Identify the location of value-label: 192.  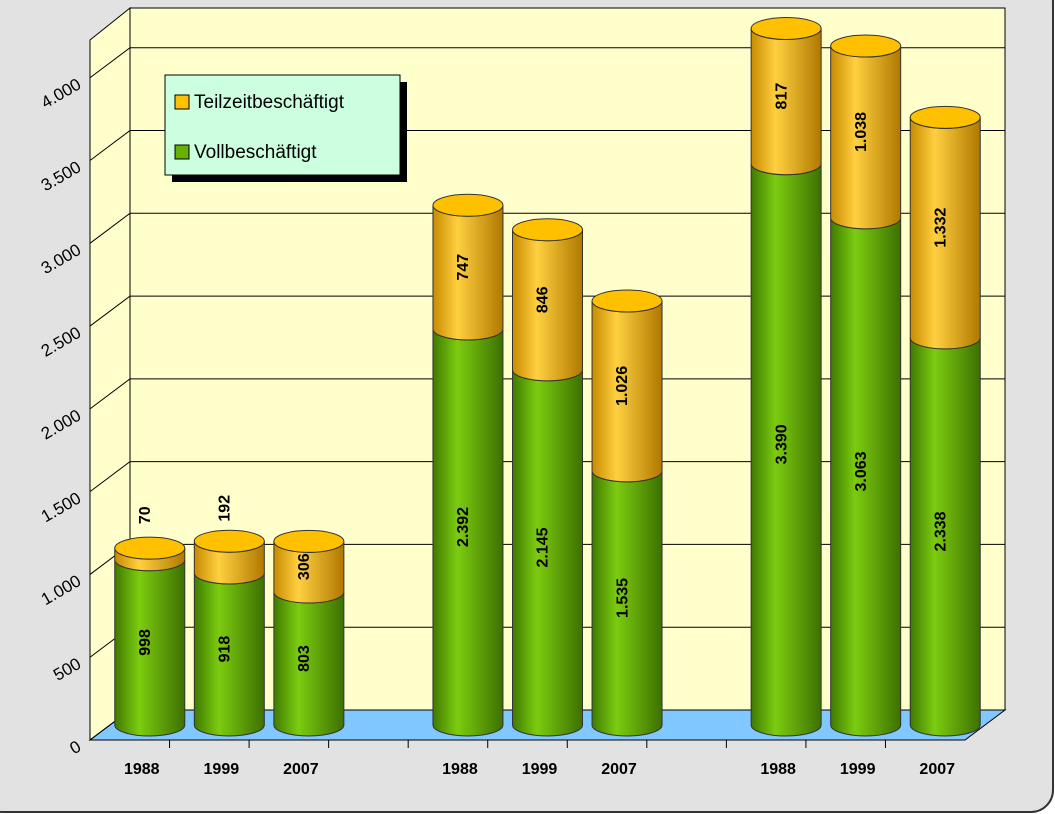
(225, 508).